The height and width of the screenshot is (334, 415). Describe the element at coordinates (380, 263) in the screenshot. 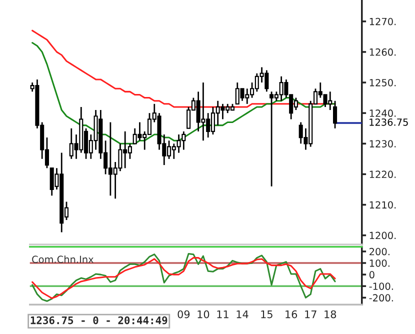

I see `y-tick-label: 100.` at that location.